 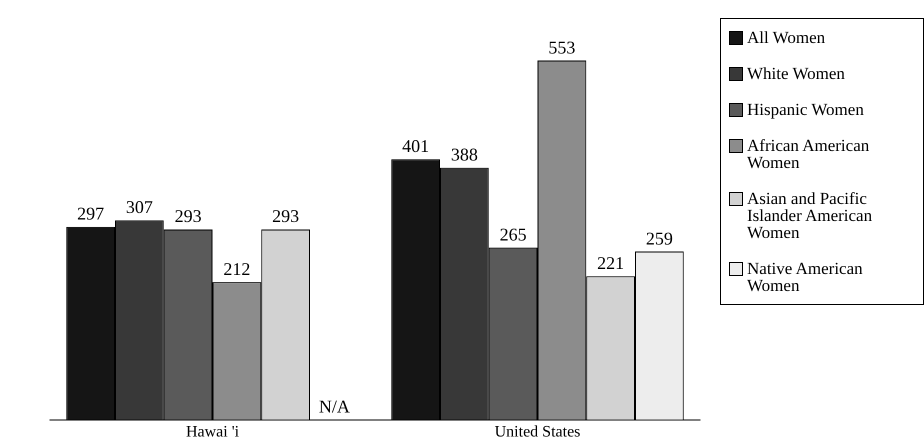 What do you see at coordinates (805, 277) in the screenshot?
I see `legend-label: Native American Women` at bounding box center [805, 277].